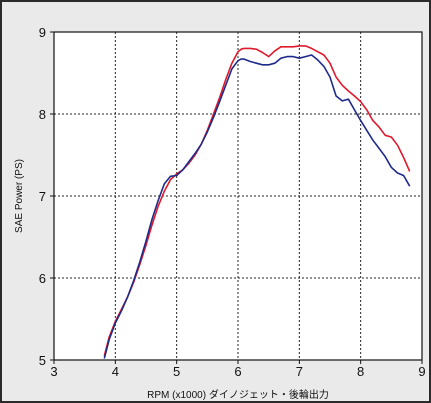 Image resolution: width=431 pixels, height=403 pixels. I want to click on y-tick-label: 7, so click(42, 196).